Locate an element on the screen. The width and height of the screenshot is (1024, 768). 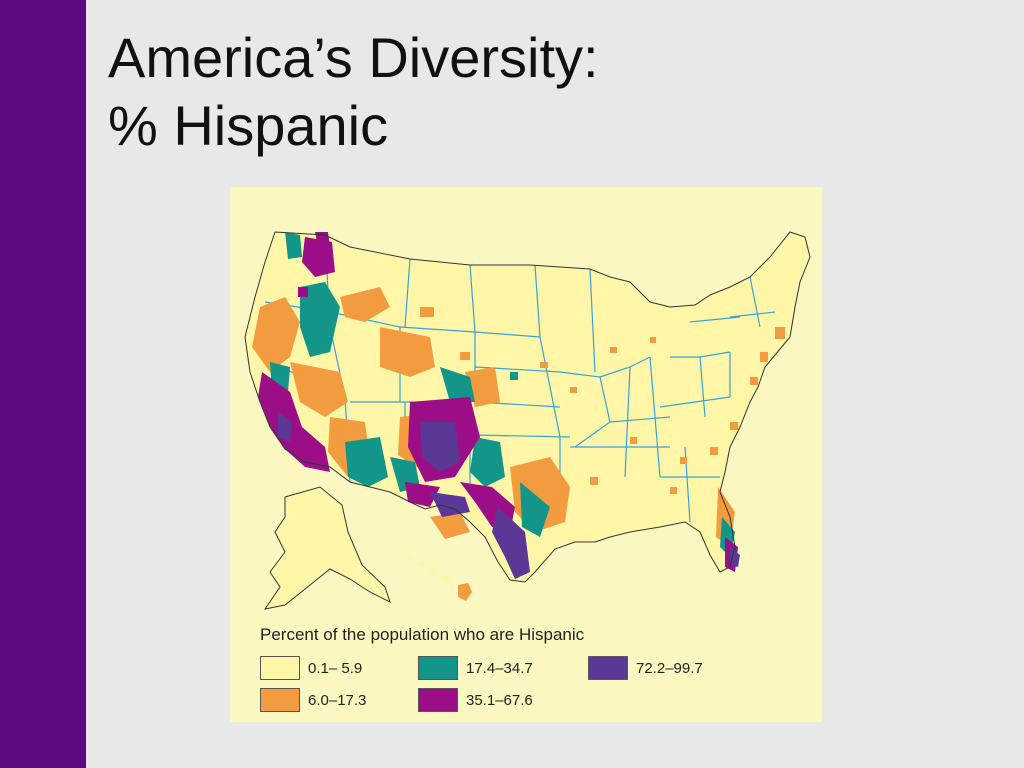
slide-title-line-1: America’s Diversity: is located at coordinates (353, 57).